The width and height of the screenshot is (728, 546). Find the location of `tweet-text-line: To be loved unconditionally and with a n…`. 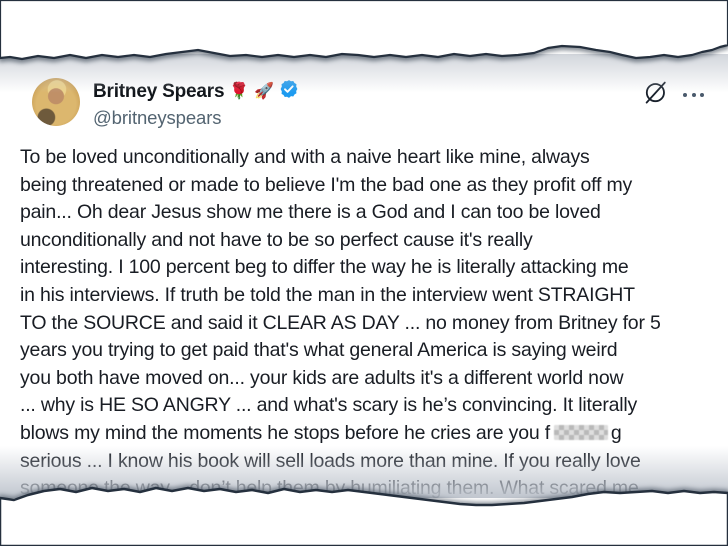

tweet-text-line: To be loved unconditionally and with a n… is located at coordinates (305, 157).